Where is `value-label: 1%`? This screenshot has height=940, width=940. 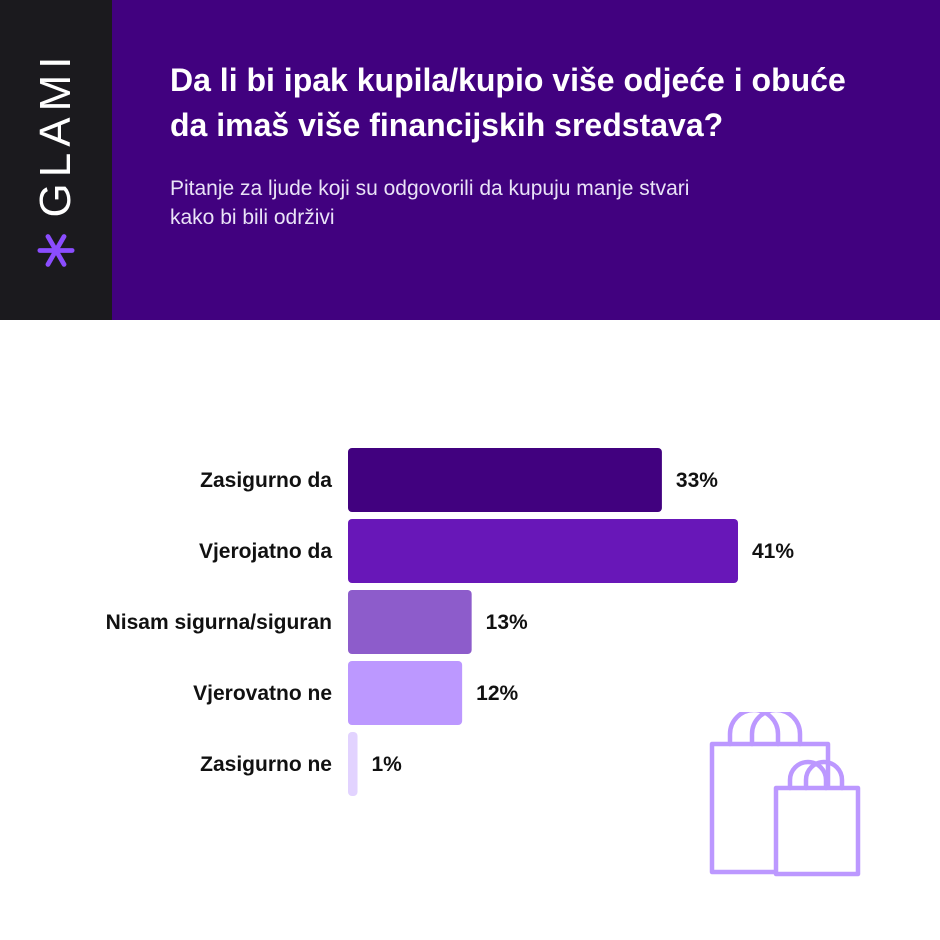 value-label: 1% is located at coordinates (387, 764).